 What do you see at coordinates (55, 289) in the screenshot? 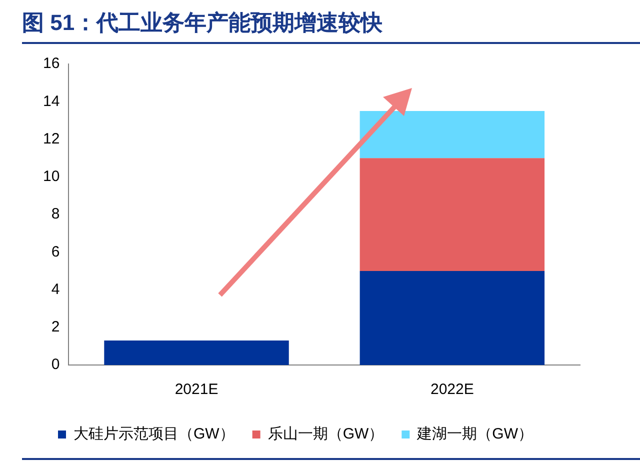
I see `y-tick-label: 4` at bounding box center [55, 289].